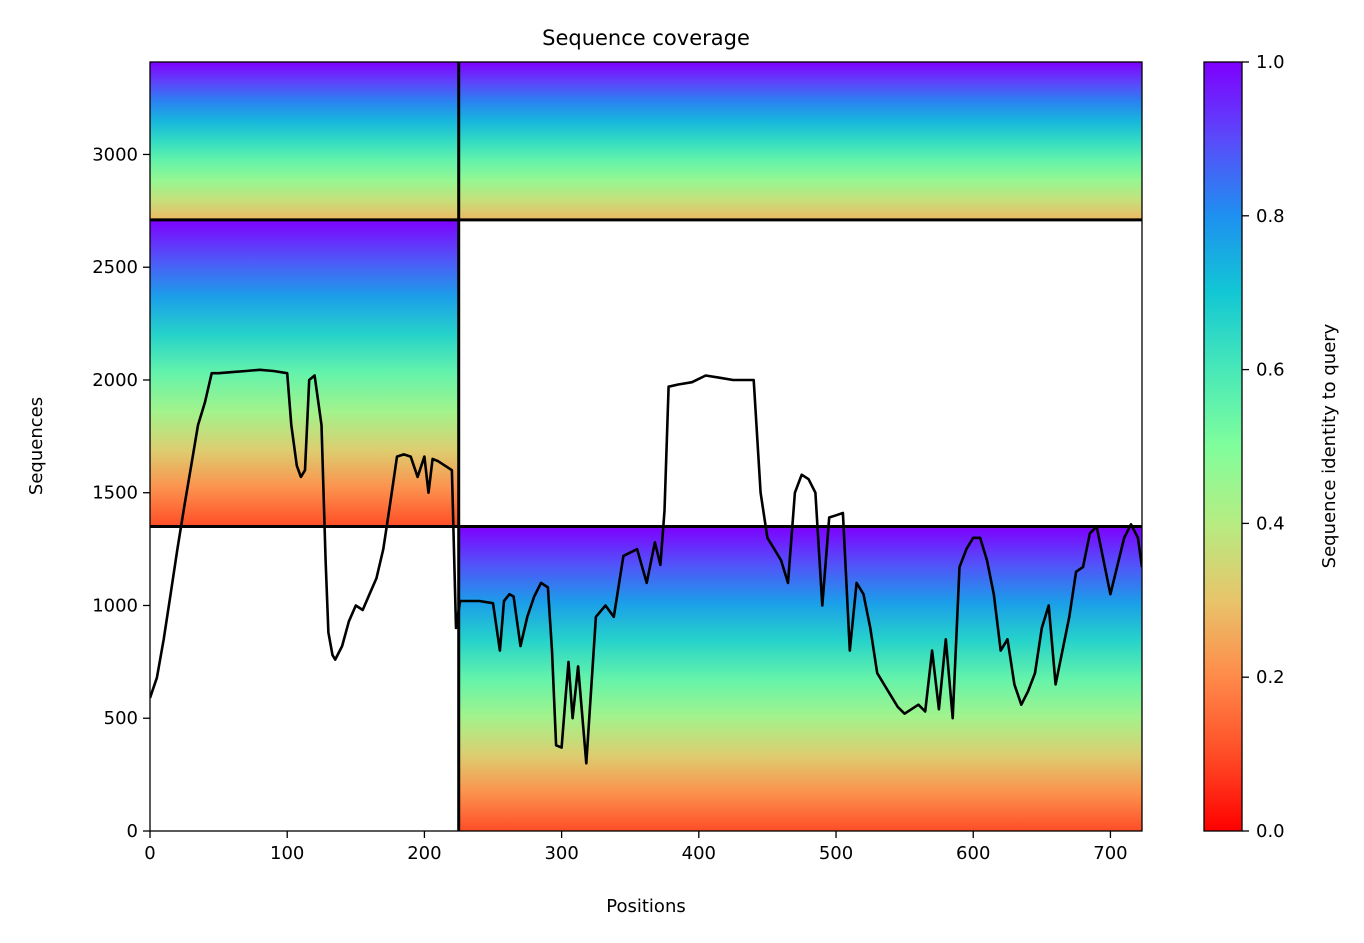 The height and width of the screenshot is (943, 1364). What do you see at coordinates (646, 38) in the screenshot?
I see `chart-title: Sequence coverage` at bounding box center [646, 38].